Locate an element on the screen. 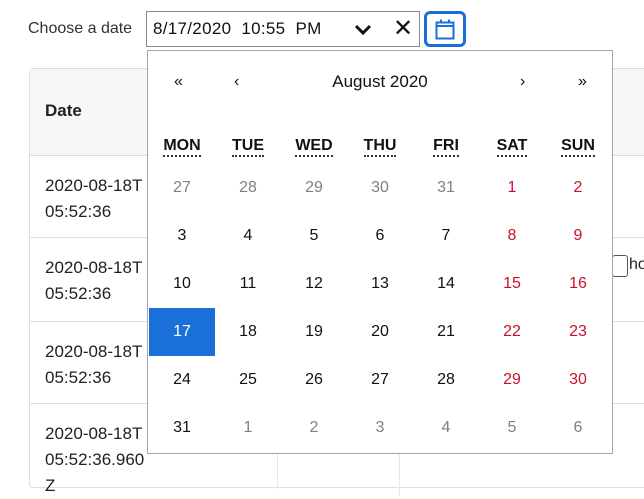 Image resolution: width=644 pixels, height=499 pixels. weekday-wed: WED is located at coordinates (314, 147).